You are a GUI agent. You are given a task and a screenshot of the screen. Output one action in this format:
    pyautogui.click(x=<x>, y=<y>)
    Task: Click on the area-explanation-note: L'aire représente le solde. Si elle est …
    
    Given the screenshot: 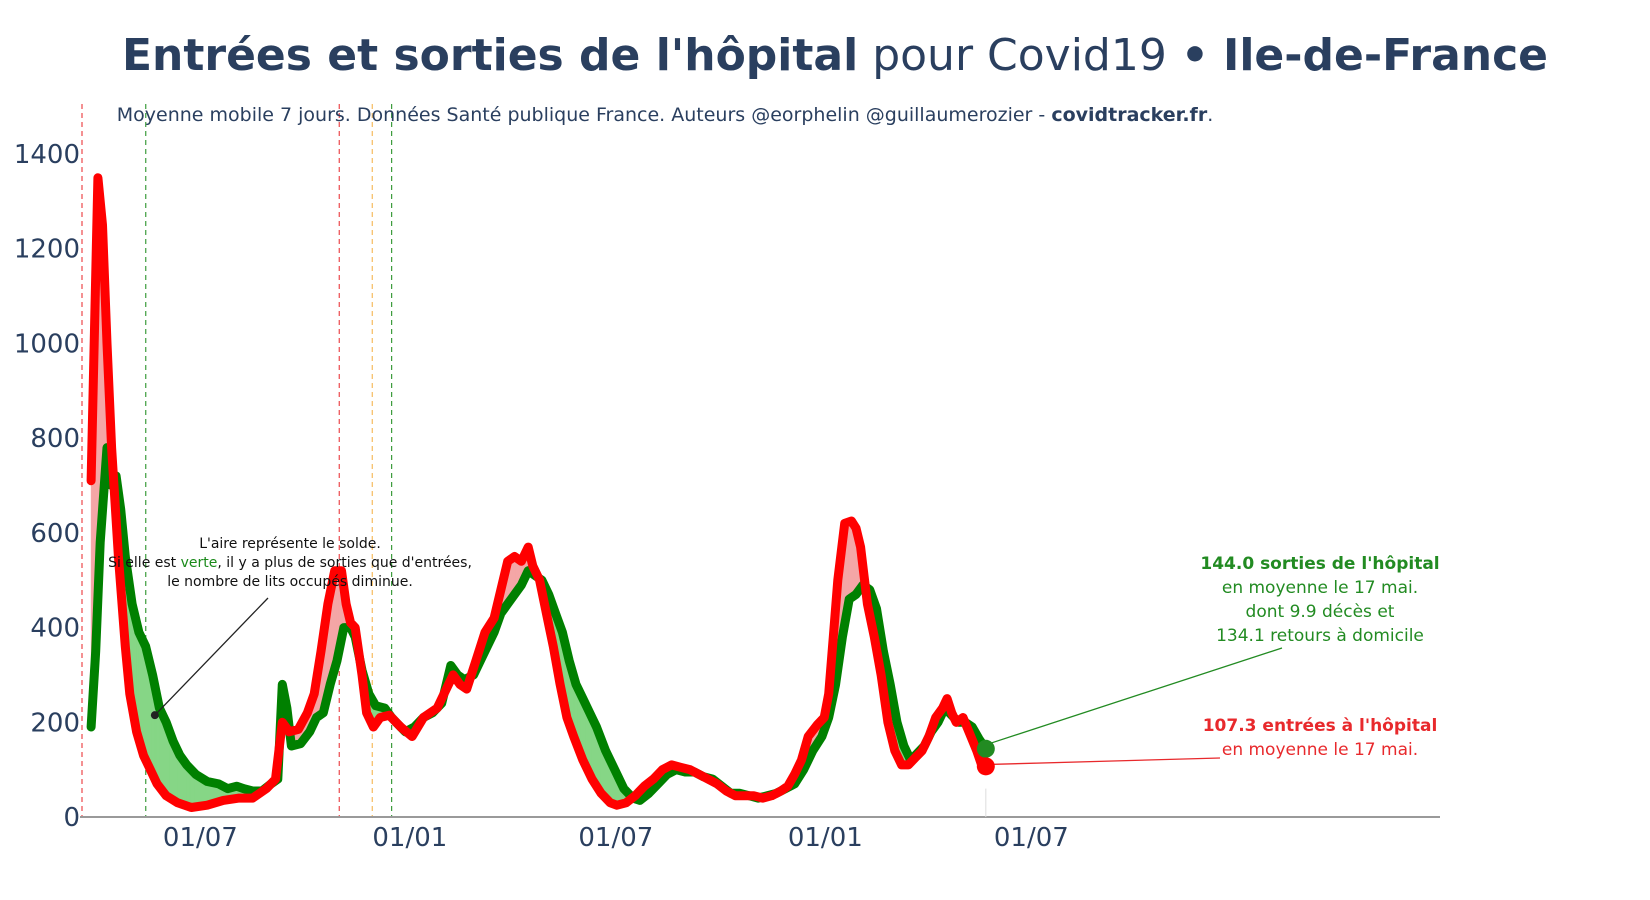 What is the action you would take?
    pyautogui.click(x=290, y=563)
    